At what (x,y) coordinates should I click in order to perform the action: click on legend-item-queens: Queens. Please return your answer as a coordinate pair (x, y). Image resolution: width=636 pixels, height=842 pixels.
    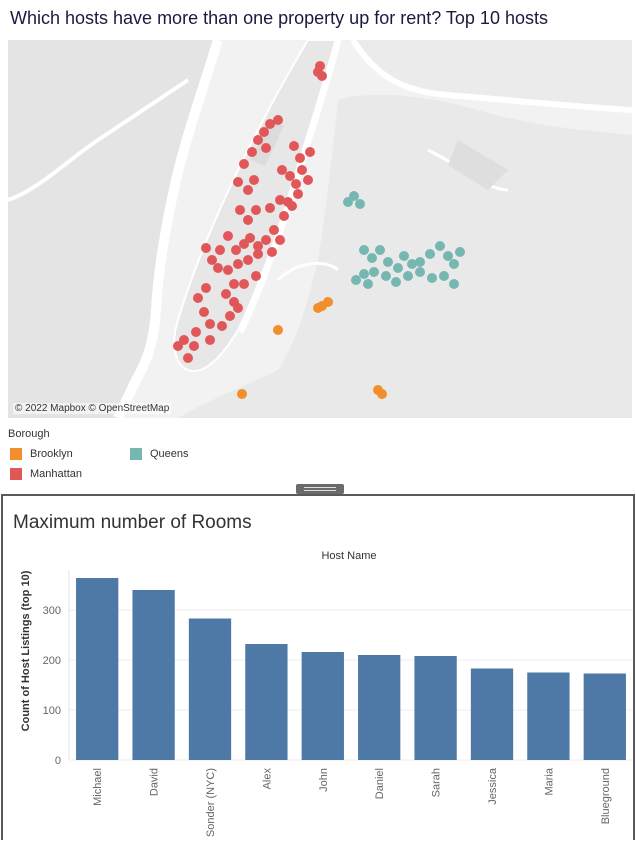
    Looking at the image, I should click on (159, 454).